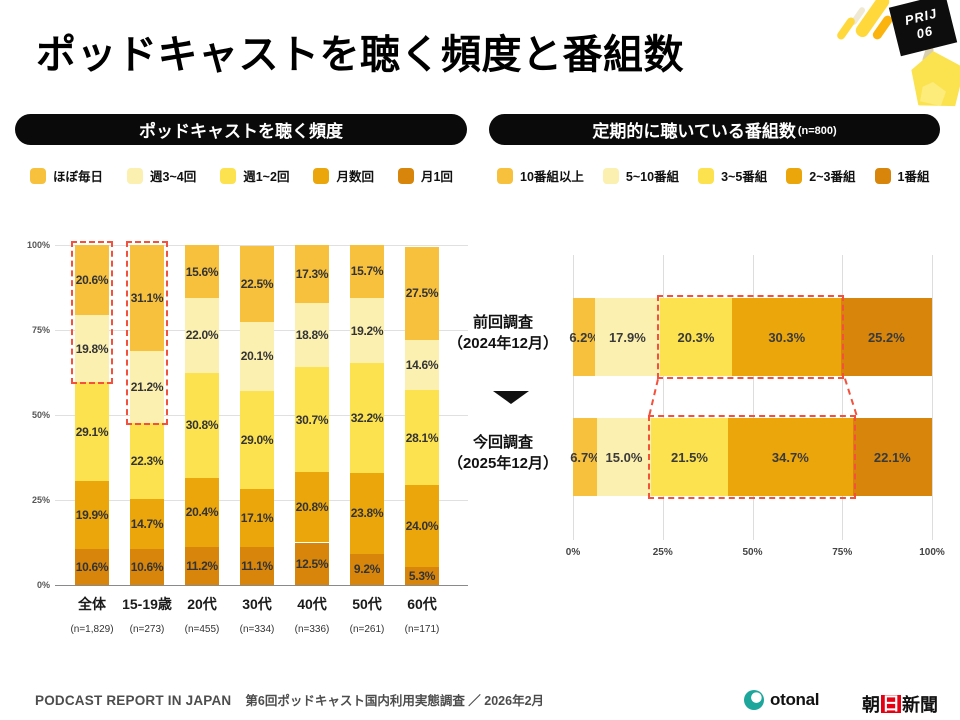 Image resolution: width=960 pixels, height=720 pixels. Describe the element at coordinates (173, 177) in the screenshot. I see `legend-label: 週3~4回` at that location.